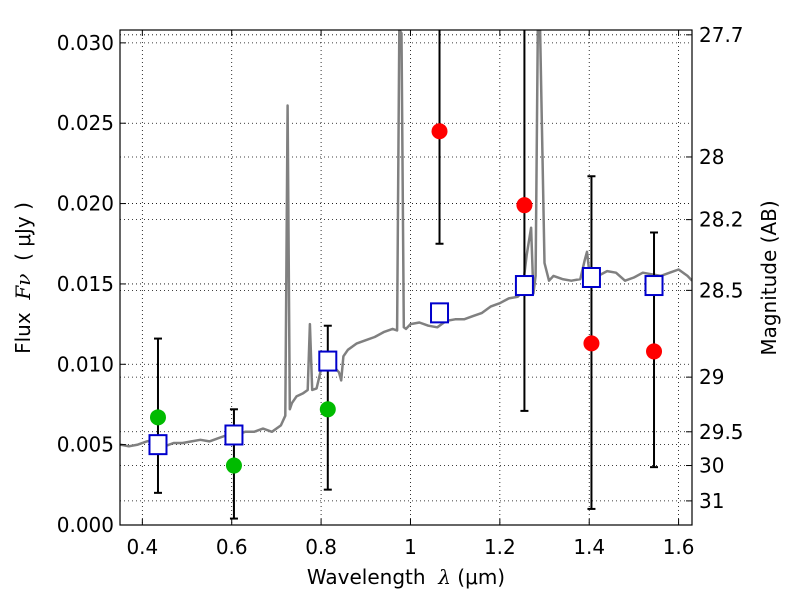 The width and height of the screenshot is (800, 600). I want to click on y-tick-label: 0.025, so click(85, 123).